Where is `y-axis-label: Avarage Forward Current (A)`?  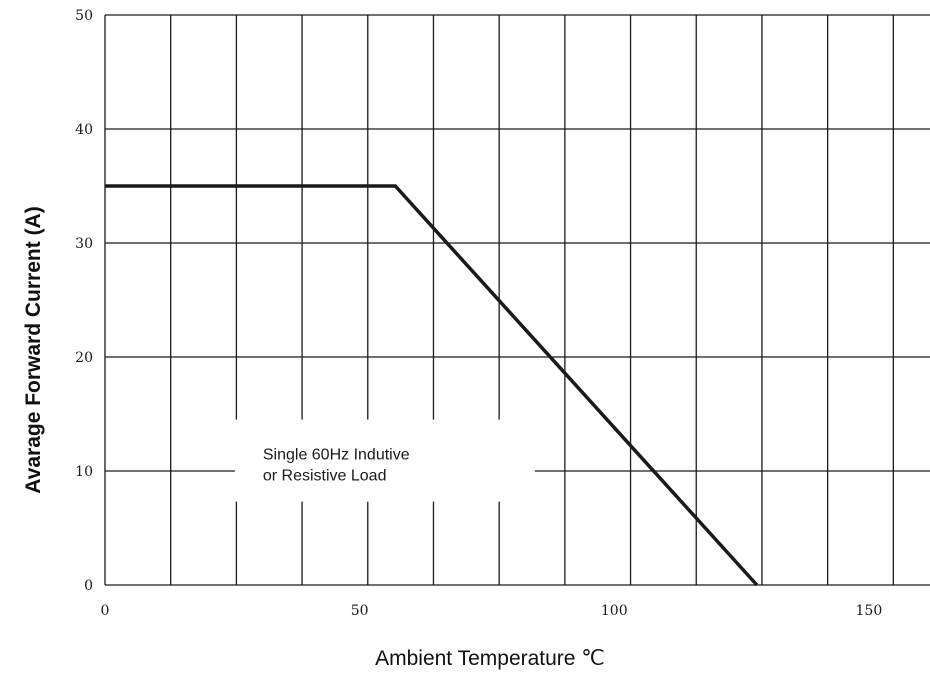
y-axis-label: Avarage Forward Current (A) is located at coordinates (33, 349).